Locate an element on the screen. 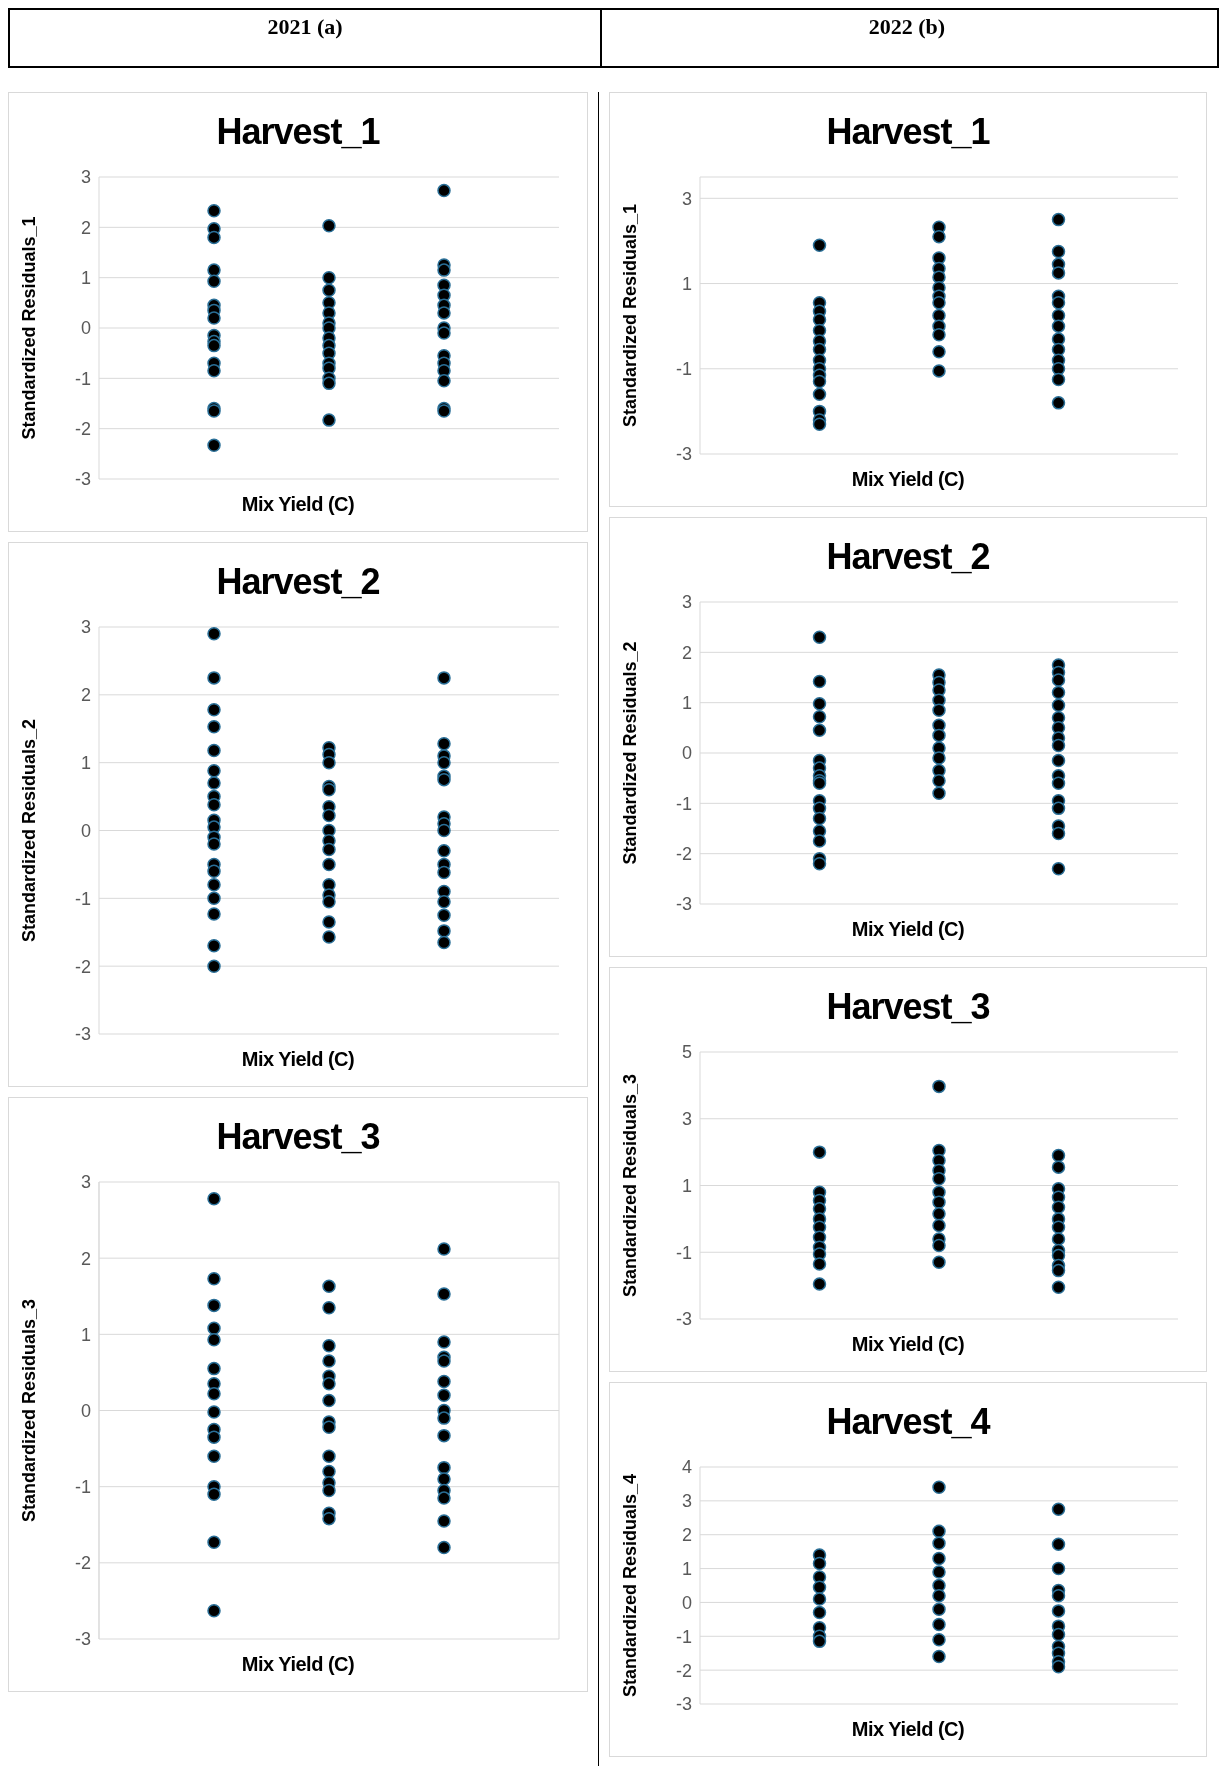 Image resolution: width=1227 pixels, height=1766 pixels. y-tick-label: 4 is located at coordinates (686, 1467).